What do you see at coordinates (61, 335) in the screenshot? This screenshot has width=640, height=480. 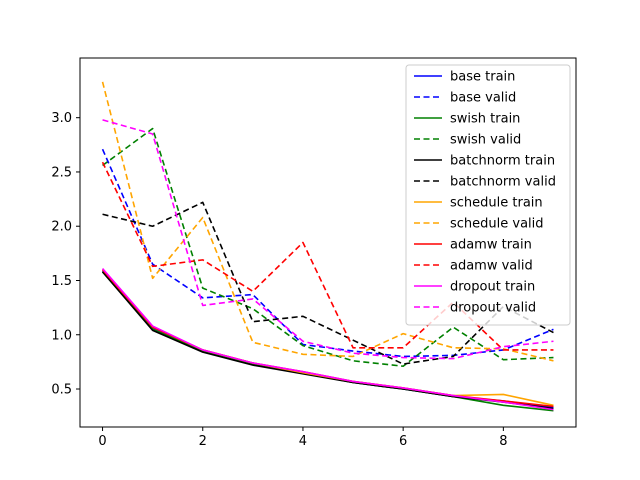 I see `y-tick-label: 1.0` at bounding box center [61, 335].